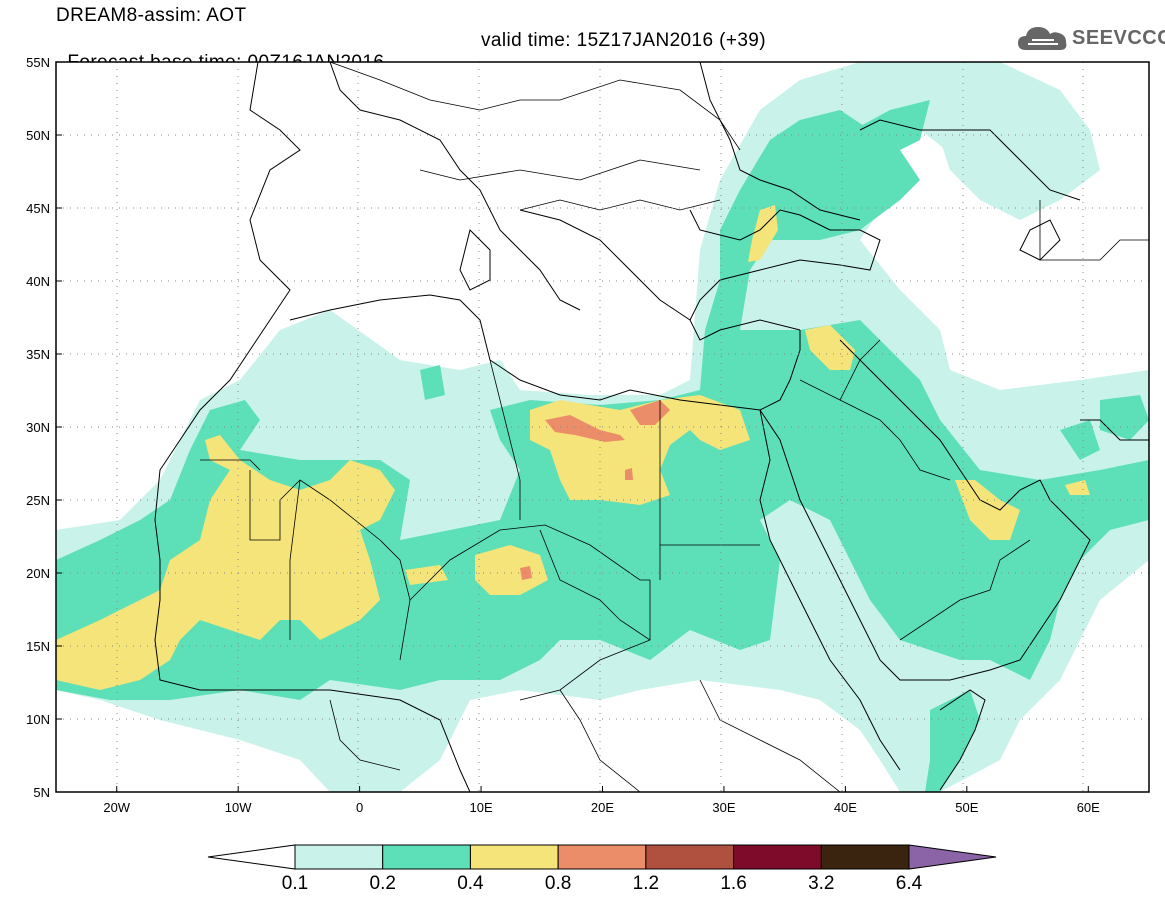  What do you see at coordinates (38, 646) in the screenshot?
I see `lat-tick-label: 15N` at bounding box center [38, 646].